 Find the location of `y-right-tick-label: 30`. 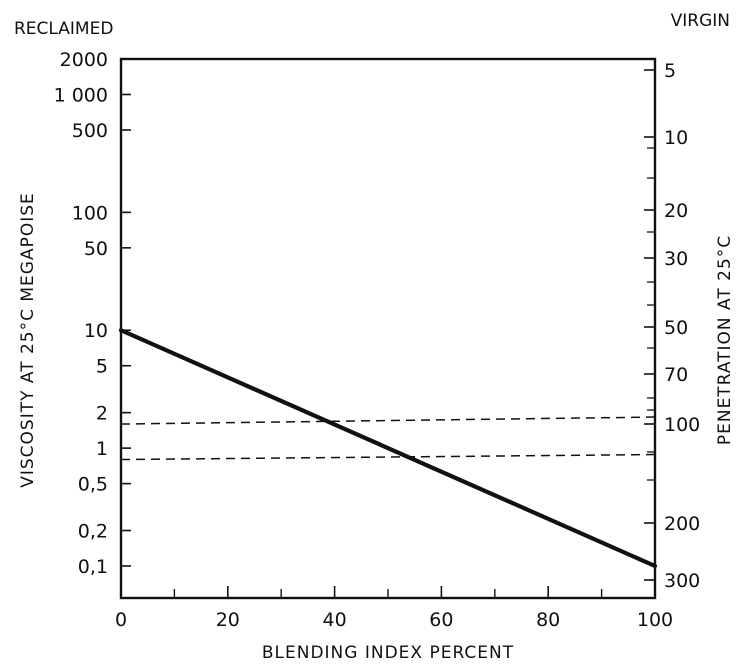

y-right-tick-label: 30 is located at coordinates (676, 259).